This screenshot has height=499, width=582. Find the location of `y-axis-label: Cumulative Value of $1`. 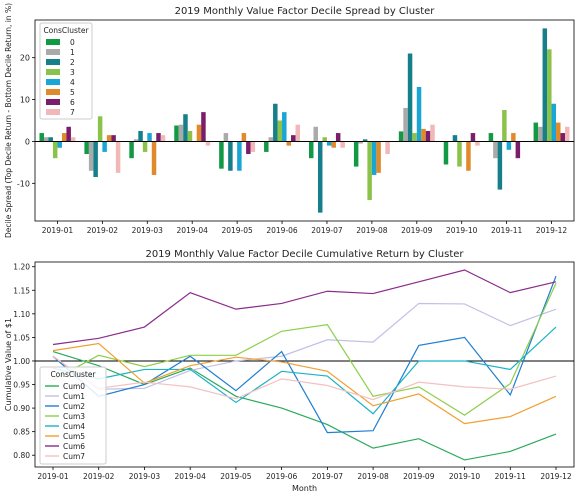

y-axis-label: Cumulative Value of $1 is located at coordinates (8, 364).